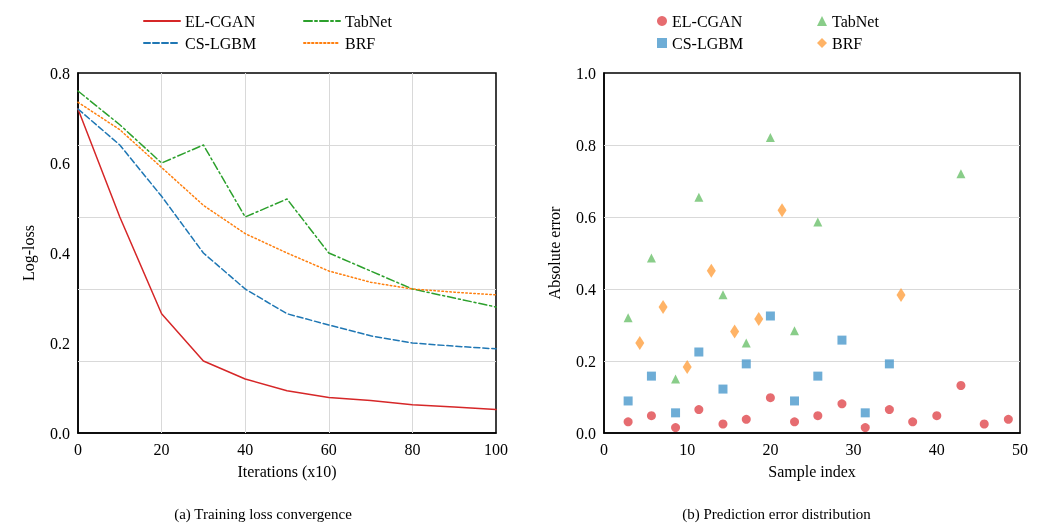  Describe the element at coordinates (263, 514) in the screenshot. I see `text: (a) Training loss convergence` at that location.